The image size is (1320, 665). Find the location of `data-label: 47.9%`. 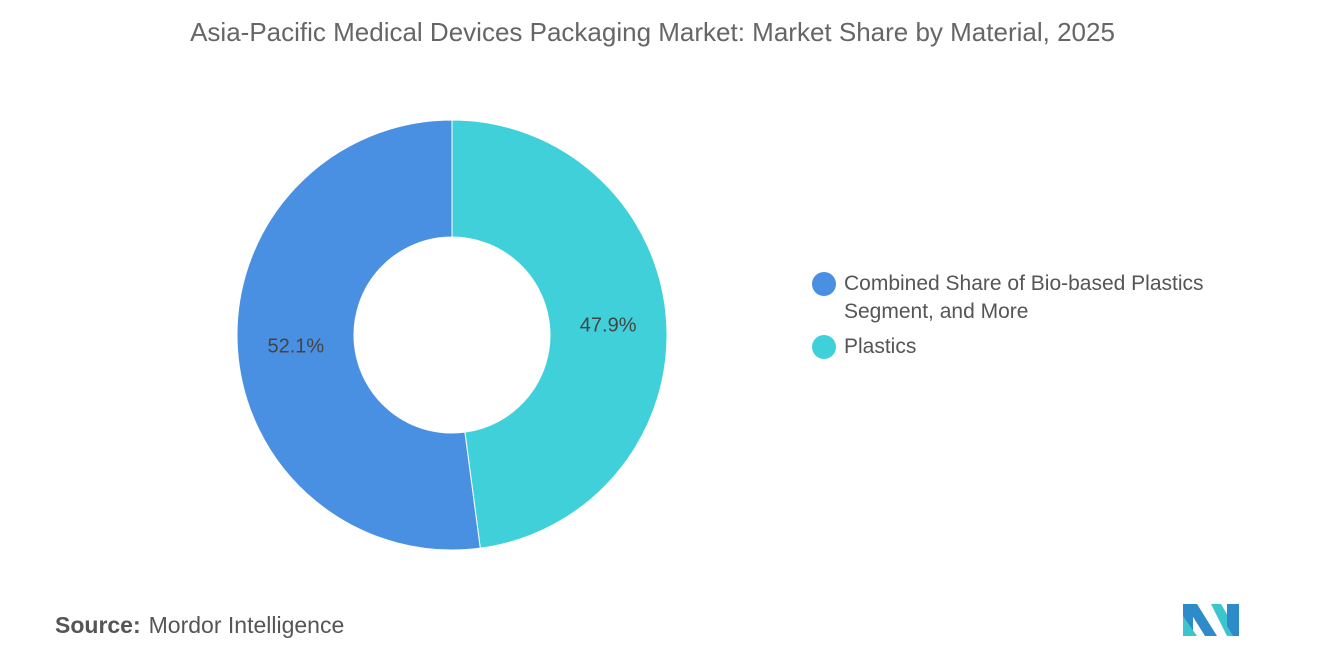

data-label: 47.9% is located at coordinates (608, 326).